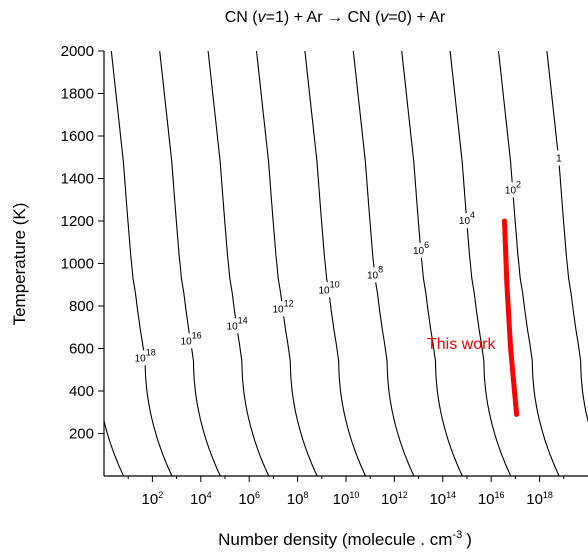 The image size is (588, 553). I want to click on contour-label: 1014, so click(237, 323).